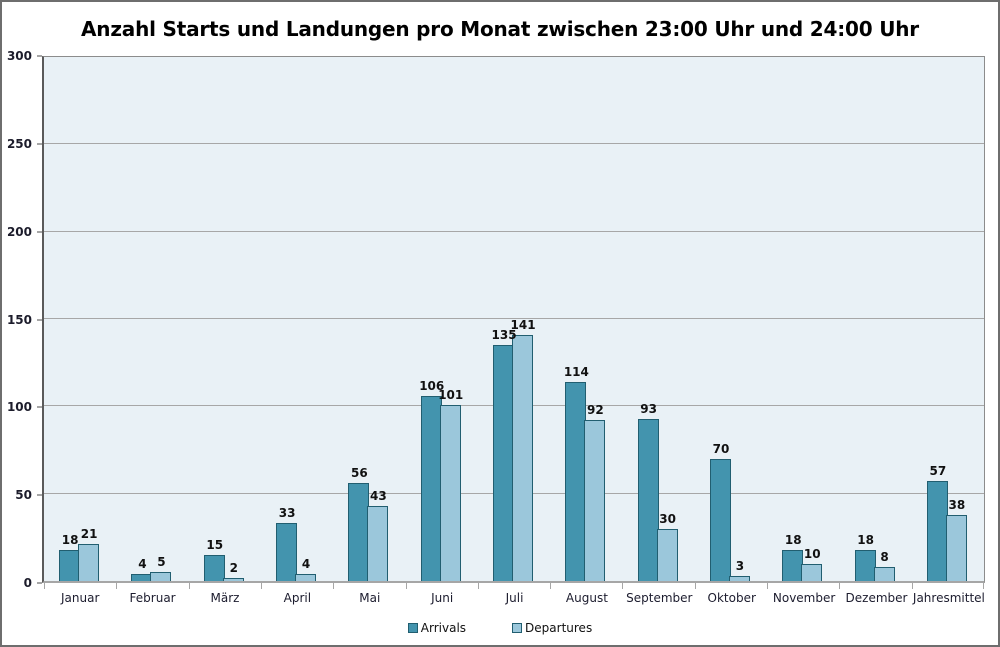  I want to click on x-category-label-Januar: Januar, so click(80, 598).